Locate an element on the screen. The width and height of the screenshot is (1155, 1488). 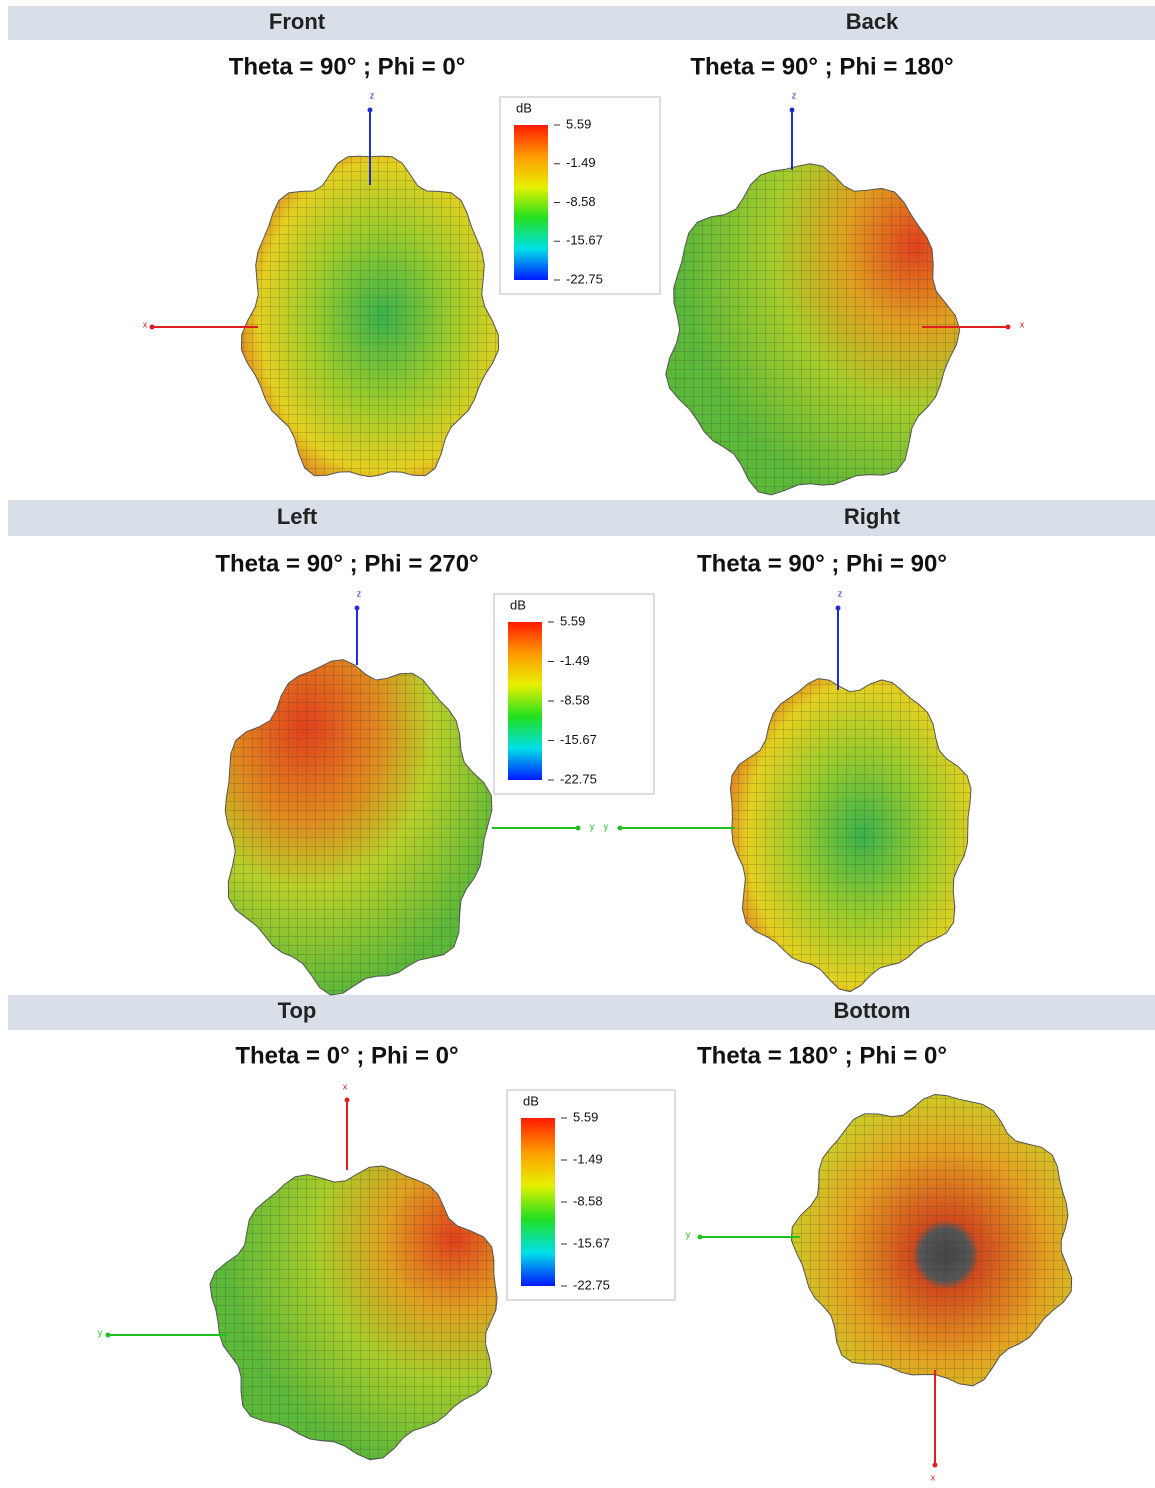
view-title: Right is located at coordinates (872, 516).